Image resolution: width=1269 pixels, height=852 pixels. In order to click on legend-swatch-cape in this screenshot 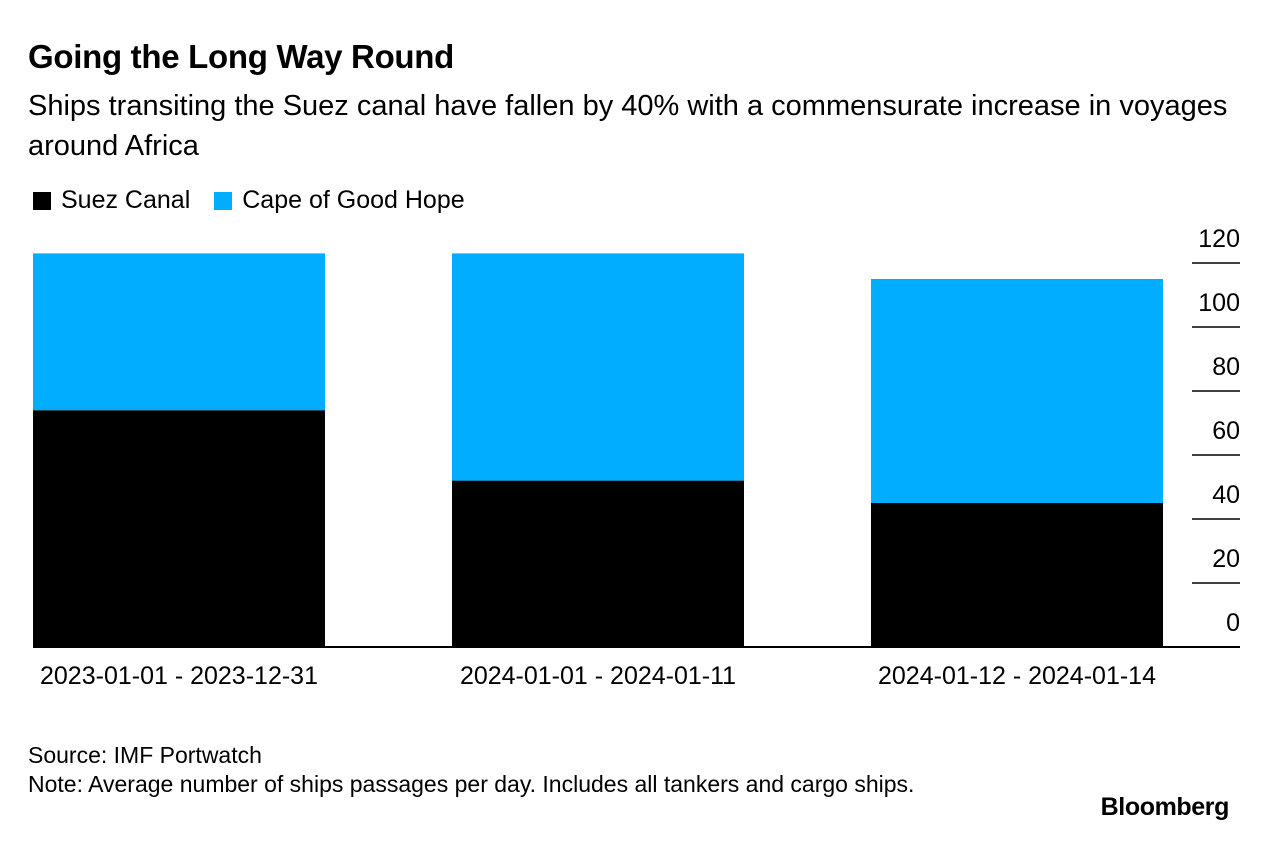, I will do `click(223, 200)`.